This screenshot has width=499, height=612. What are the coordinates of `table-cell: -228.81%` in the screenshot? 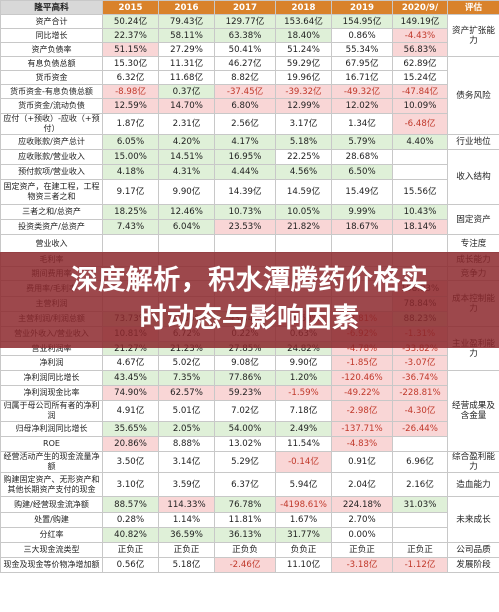 It's located at (420, 393).